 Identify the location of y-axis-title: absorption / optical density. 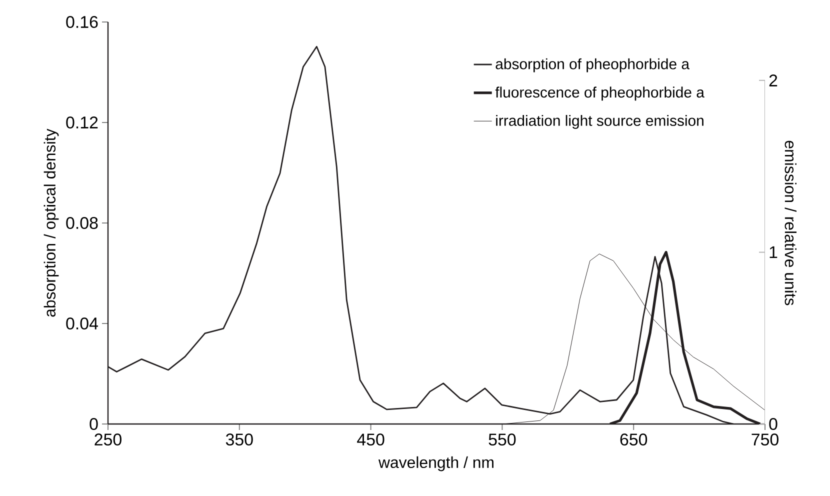
(51, 222).